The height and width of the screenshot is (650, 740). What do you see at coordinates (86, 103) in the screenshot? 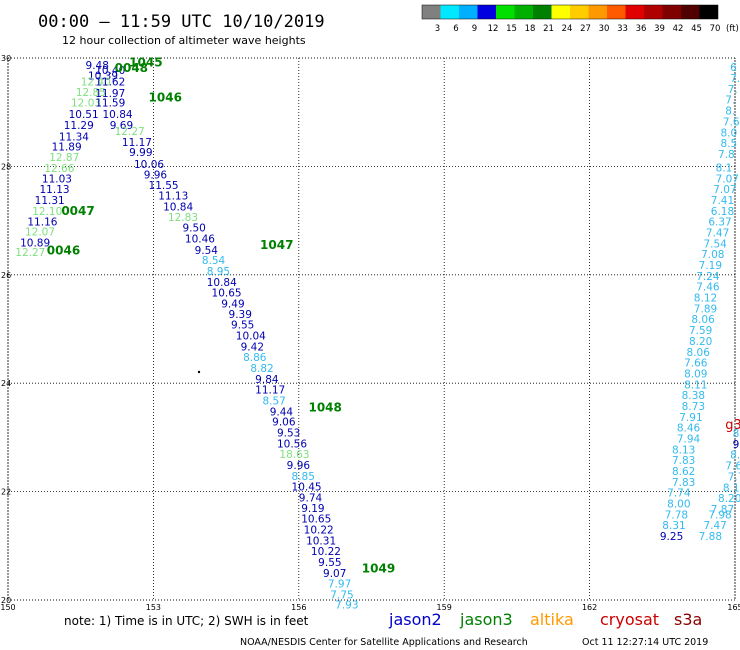
I see `wave-height-point: 12.03` at bounding box center [86, 103].